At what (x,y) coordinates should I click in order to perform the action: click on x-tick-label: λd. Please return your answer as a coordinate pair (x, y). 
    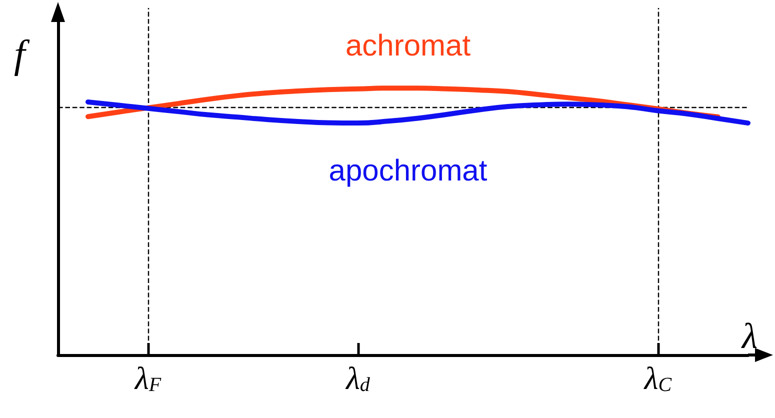
    Looking at the image, I should click on (358, 378).